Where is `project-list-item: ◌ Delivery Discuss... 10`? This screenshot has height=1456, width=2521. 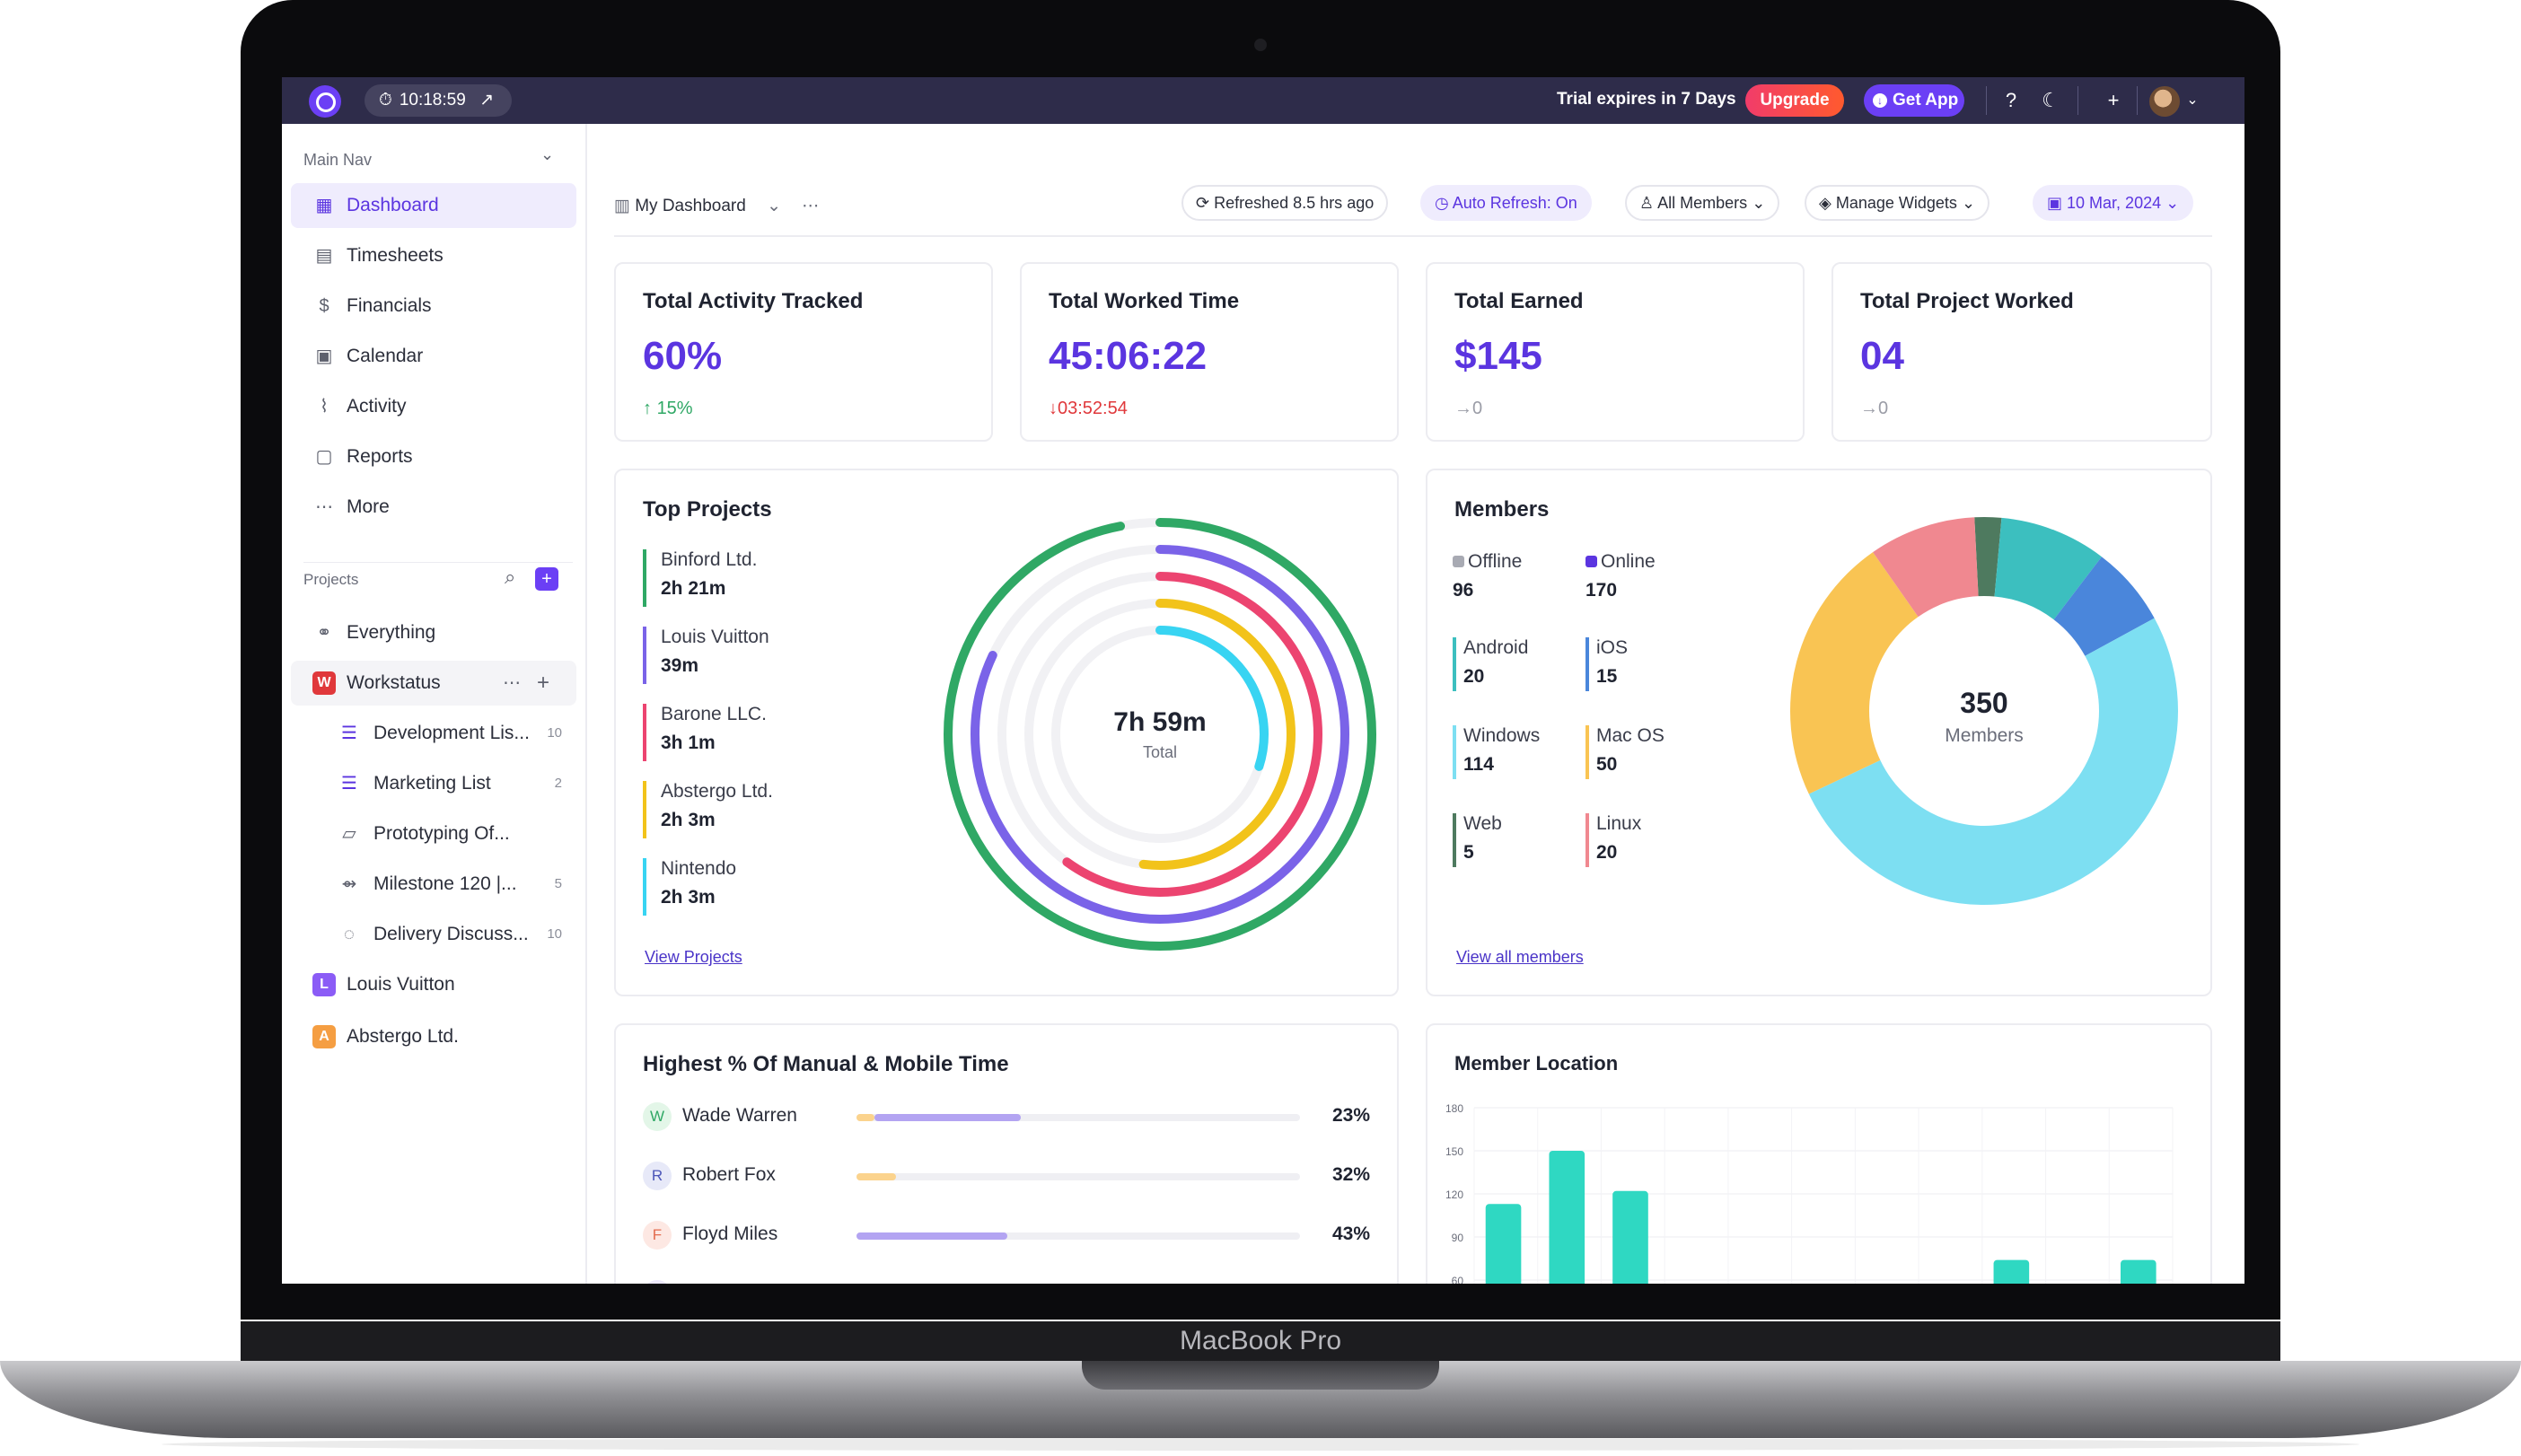
project-list-item: ◌ Delivery Discuss... 10 is located at coordinates (447, 935).